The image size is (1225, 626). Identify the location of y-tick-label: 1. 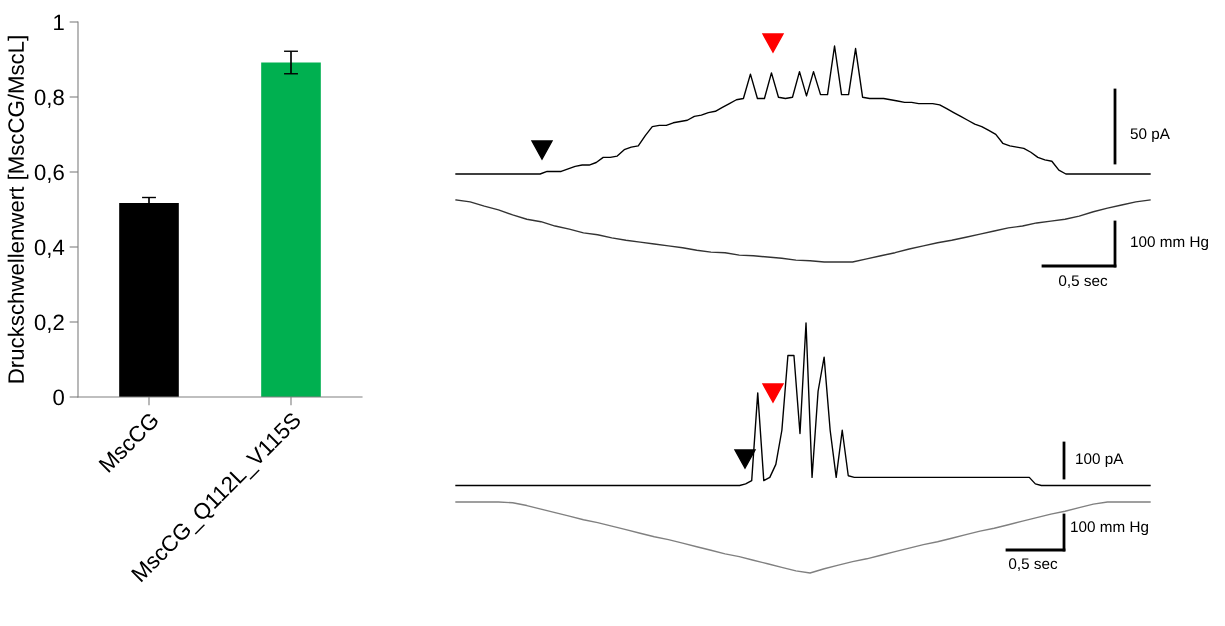
(59, 22).